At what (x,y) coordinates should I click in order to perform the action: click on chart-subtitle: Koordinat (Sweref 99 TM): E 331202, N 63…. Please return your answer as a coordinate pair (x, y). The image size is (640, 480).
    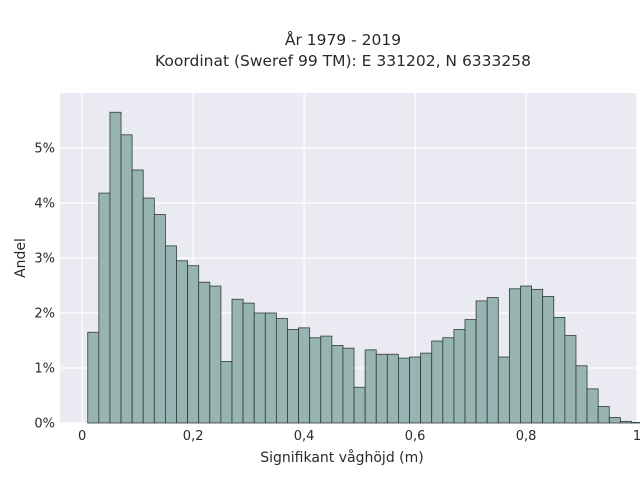
    Looking at the image, I should click on (343, 61).